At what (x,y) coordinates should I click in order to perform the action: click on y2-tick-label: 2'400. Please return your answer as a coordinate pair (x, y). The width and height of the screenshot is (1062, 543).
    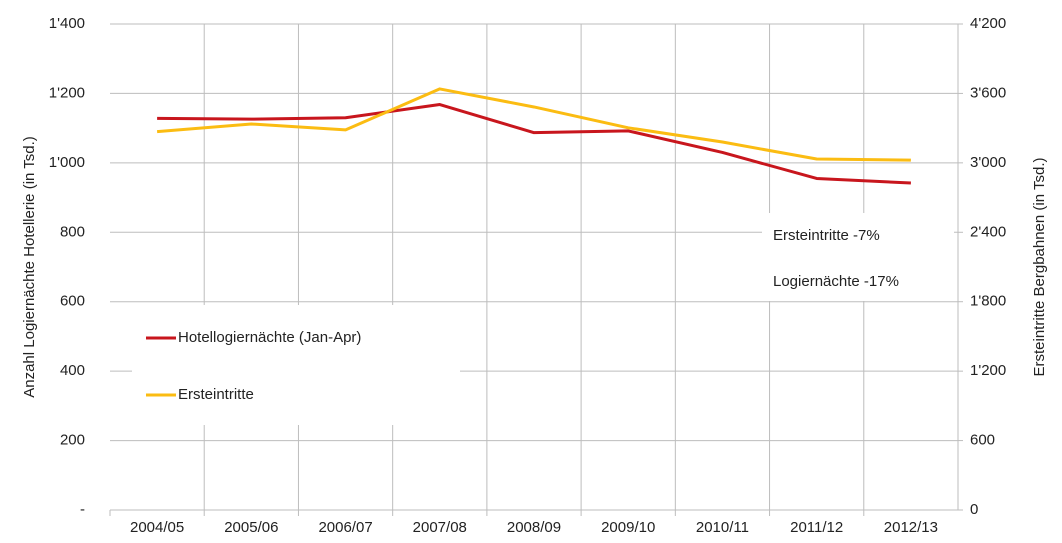
    Looking at the image, I should click on (988, 231).